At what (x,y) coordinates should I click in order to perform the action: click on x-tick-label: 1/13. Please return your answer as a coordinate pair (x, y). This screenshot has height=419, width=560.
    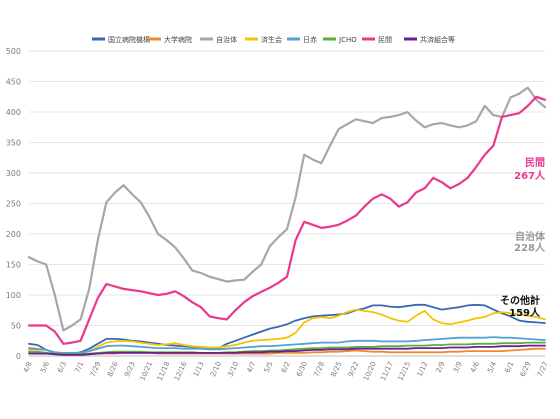
    Looking at the image, I should click on (199, 369).